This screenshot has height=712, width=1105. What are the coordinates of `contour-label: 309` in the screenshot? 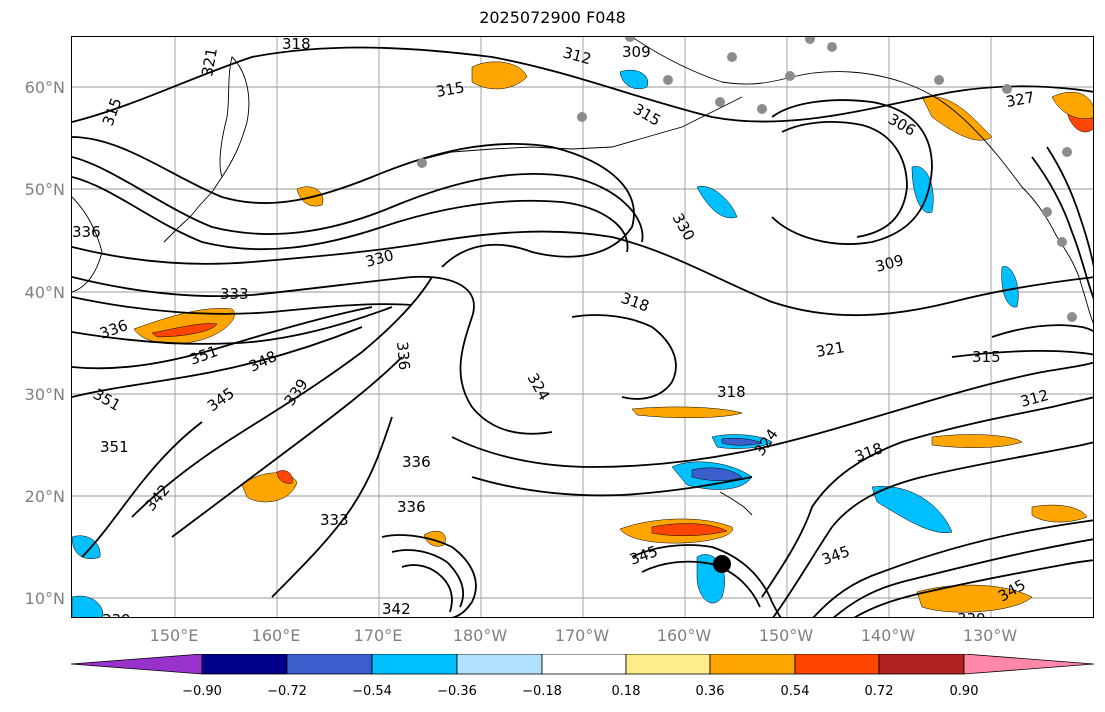 It's located at (636, 52).